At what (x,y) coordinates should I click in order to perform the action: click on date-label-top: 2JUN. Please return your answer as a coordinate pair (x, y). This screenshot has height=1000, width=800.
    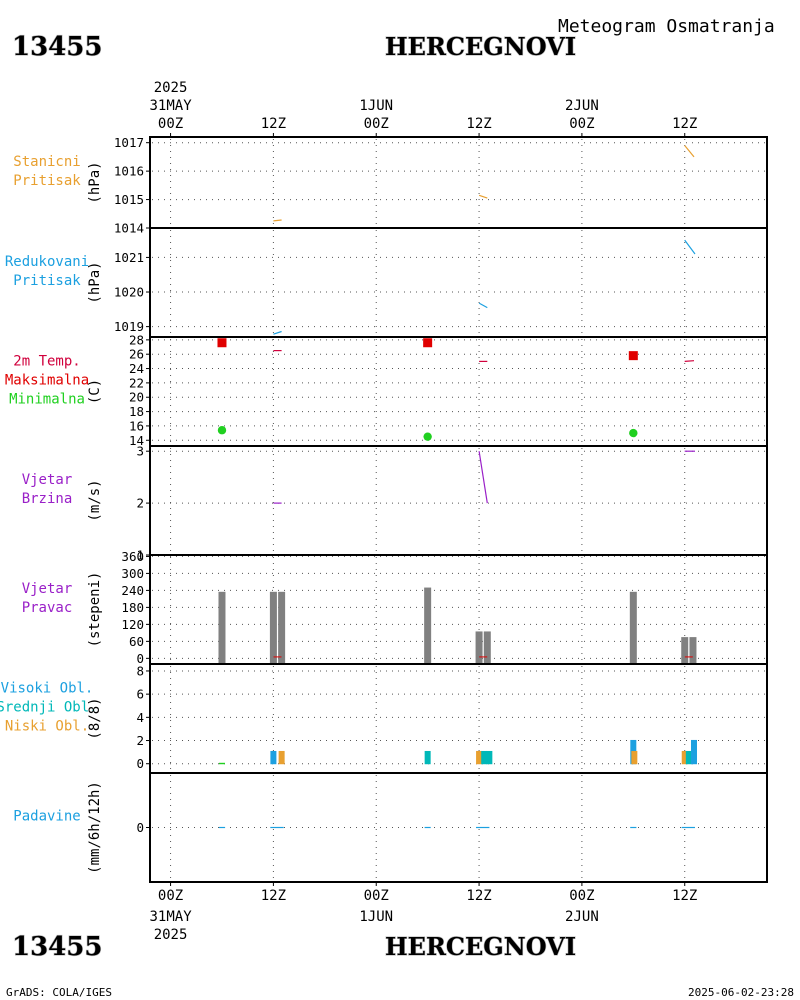
    Looking at the image, I should click on (582, 106).